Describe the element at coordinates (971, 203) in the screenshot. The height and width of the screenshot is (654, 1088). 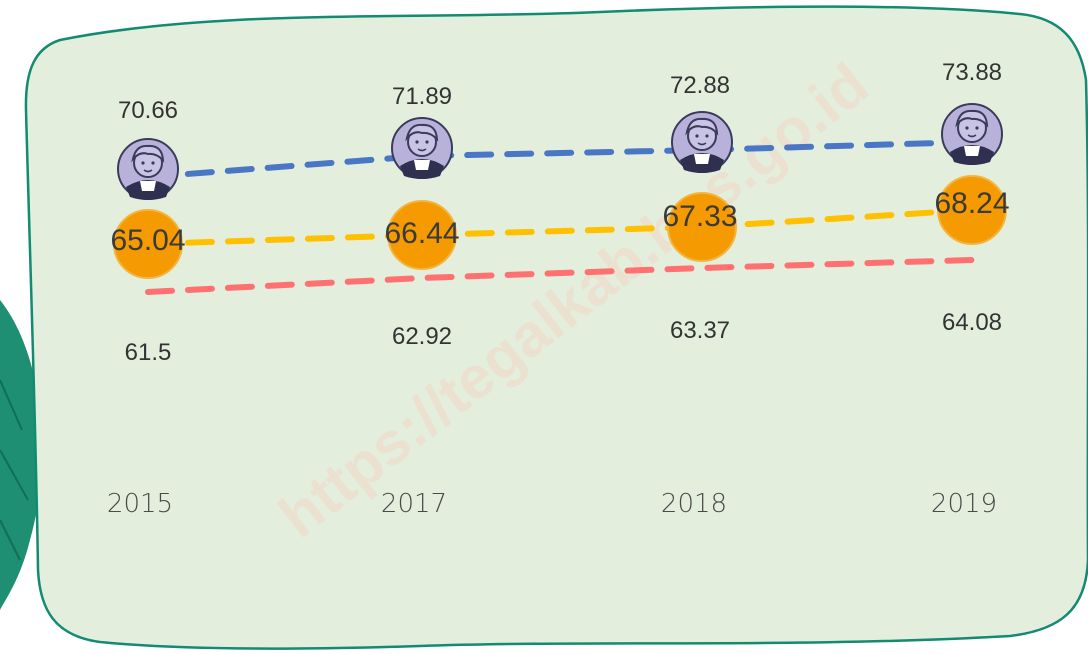
I see `value-label-series-1: 68.24` at that location.